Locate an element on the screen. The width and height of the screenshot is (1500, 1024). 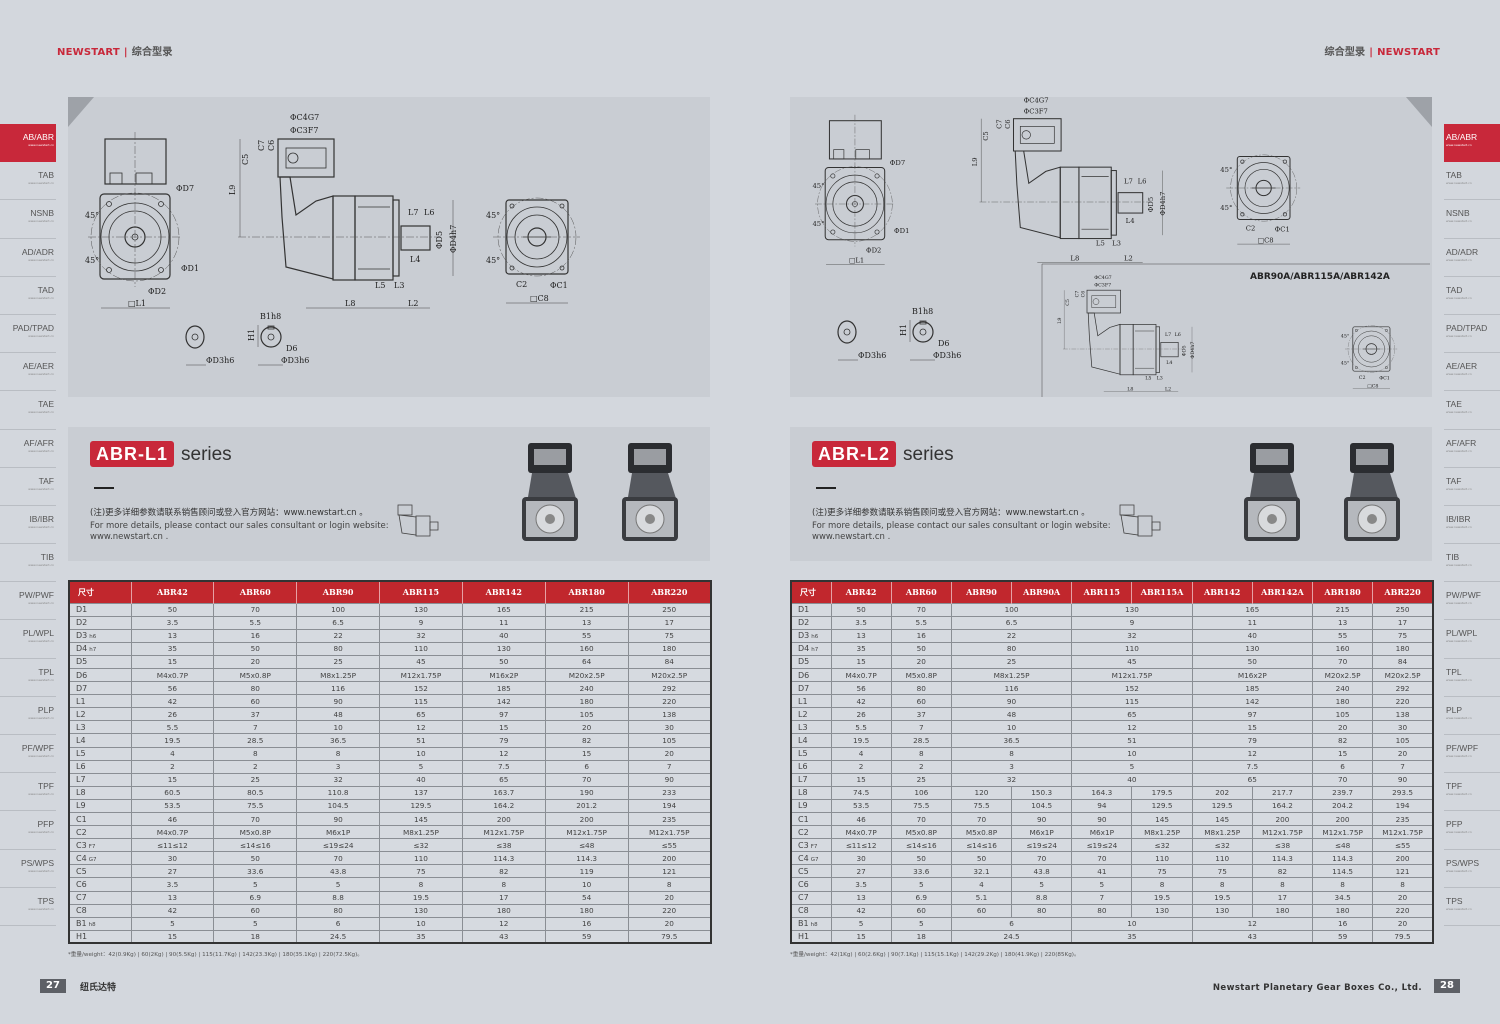
row-label-text: C5 is located at coordinates (81, 871).